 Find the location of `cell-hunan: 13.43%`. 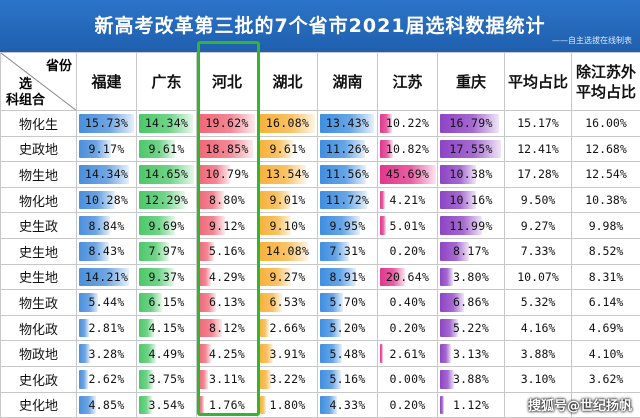

cell-hunan: 13.43% is located at coordinates (347, 123).